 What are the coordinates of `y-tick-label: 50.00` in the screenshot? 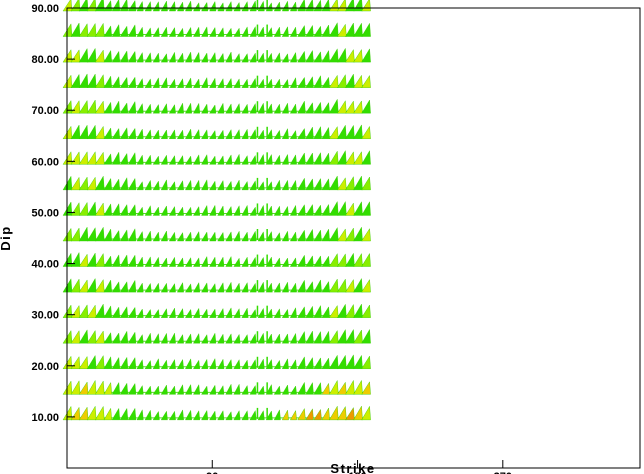 It's located at (45, 213).